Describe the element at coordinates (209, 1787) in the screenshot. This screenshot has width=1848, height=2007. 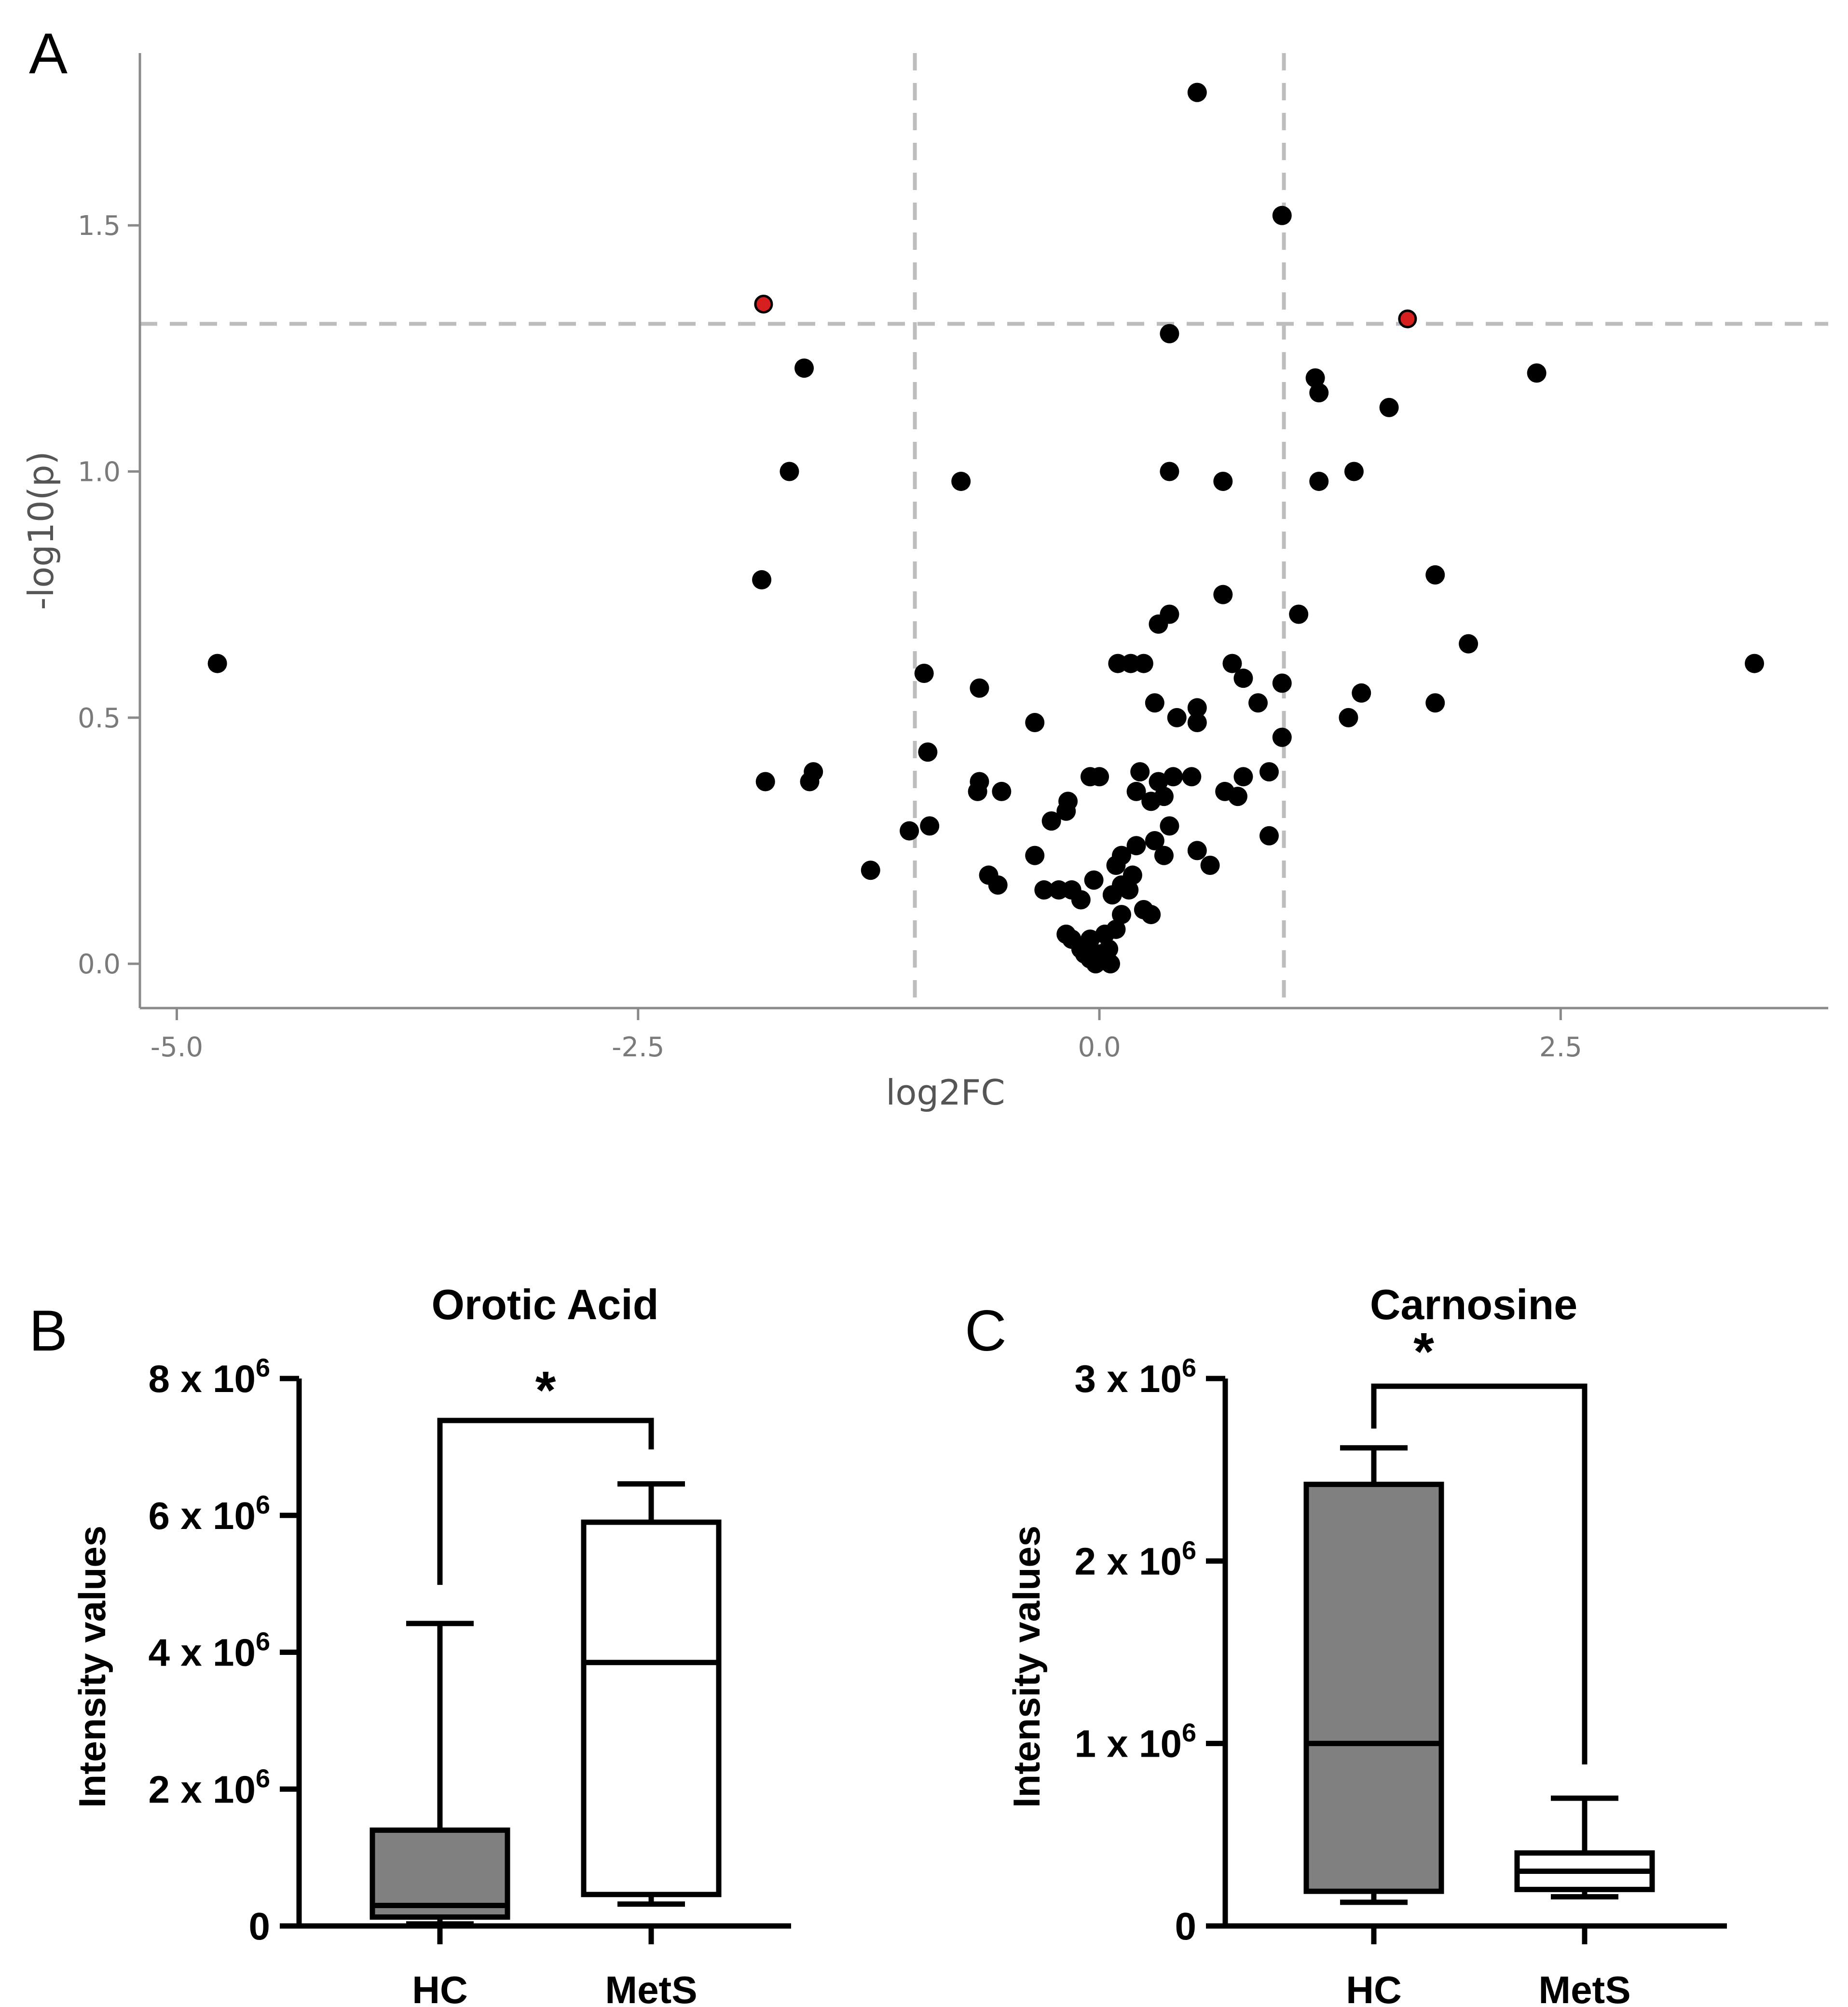
I see `y-tick-label: 2 x 10⁶` at that location.